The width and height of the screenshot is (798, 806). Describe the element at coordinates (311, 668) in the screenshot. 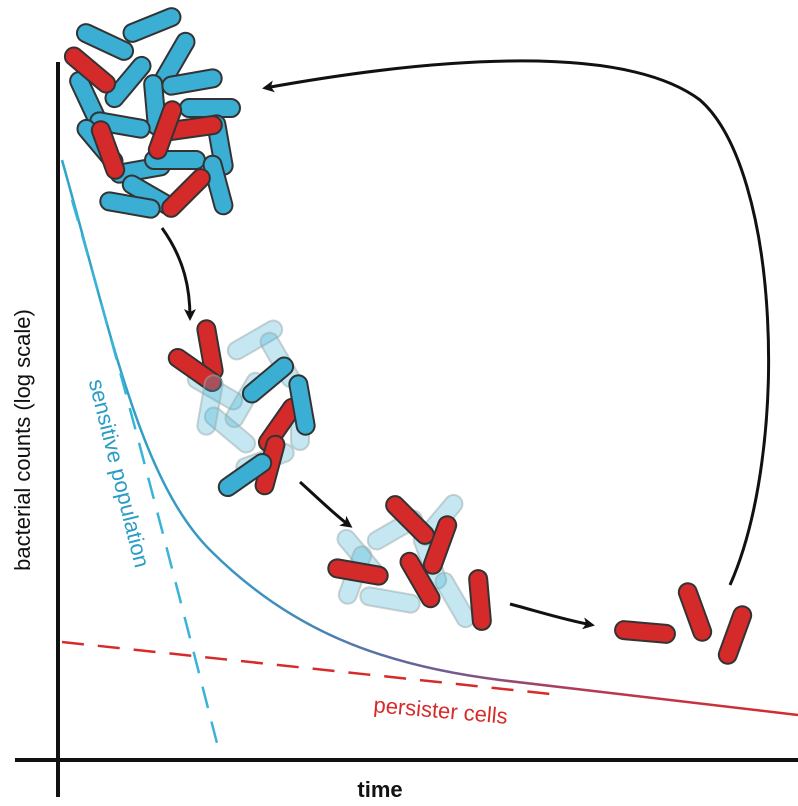

I see `persister-dashed-line` at that location.